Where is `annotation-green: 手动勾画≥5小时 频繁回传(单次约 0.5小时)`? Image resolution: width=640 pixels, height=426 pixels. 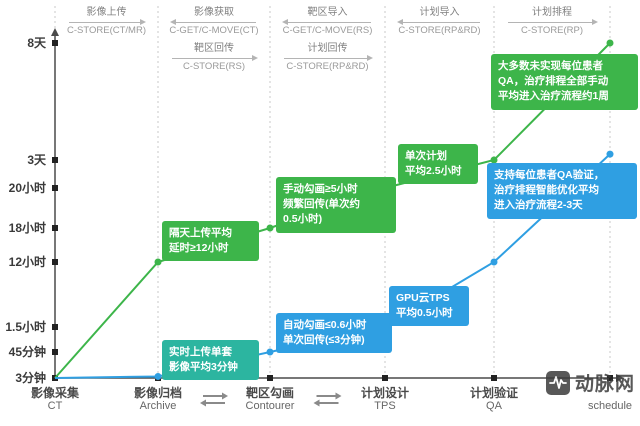
annotation-green: 手动勾画≥5小时 频繁回传(单次约 0.5小时) is located at coordinates (336, 205).